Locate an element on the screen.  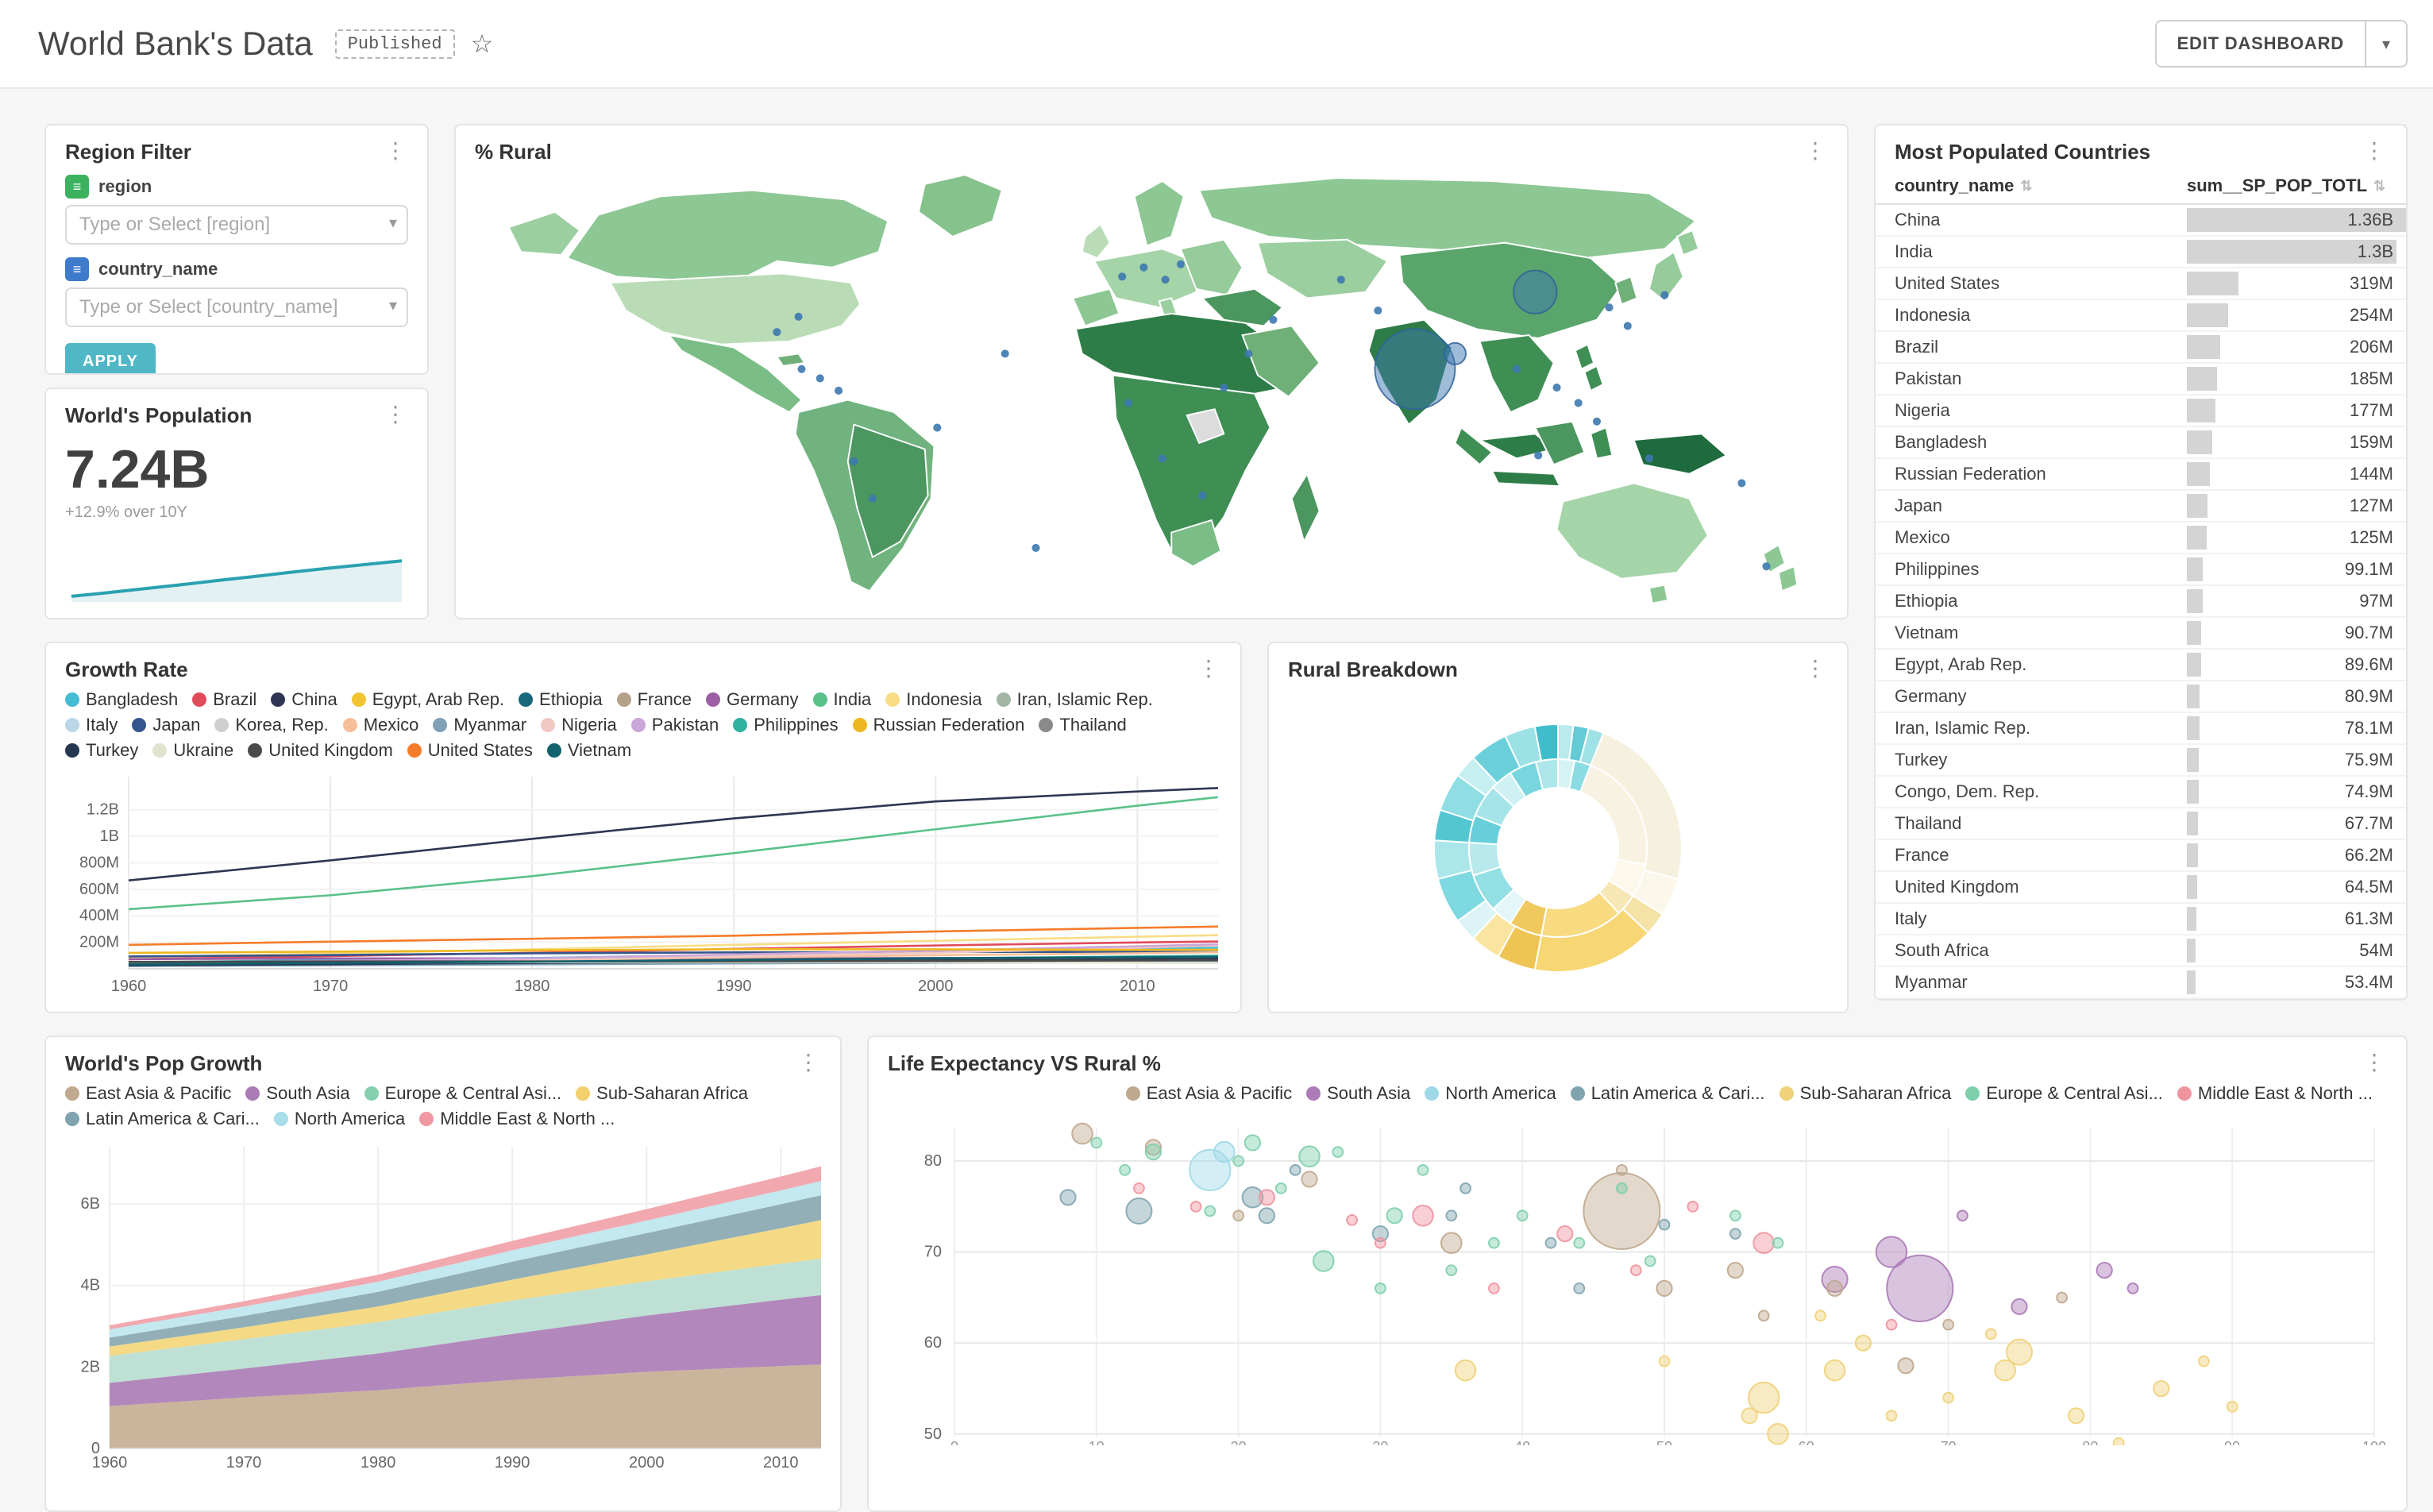
published-badge: Published is located at coordinates (395, 44).